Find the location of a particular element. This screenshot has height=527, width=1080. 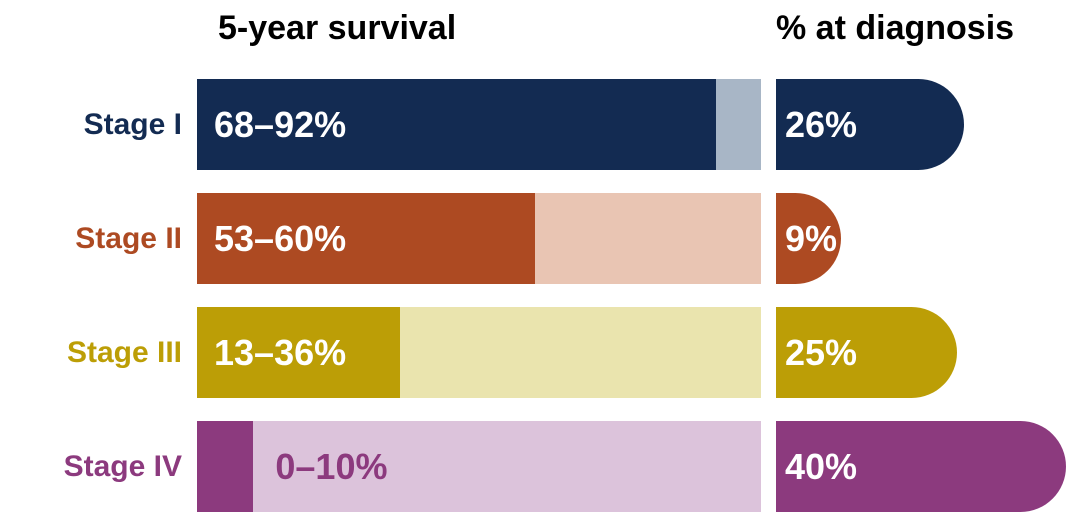

header-spacer is located at coordinates (91, 31).